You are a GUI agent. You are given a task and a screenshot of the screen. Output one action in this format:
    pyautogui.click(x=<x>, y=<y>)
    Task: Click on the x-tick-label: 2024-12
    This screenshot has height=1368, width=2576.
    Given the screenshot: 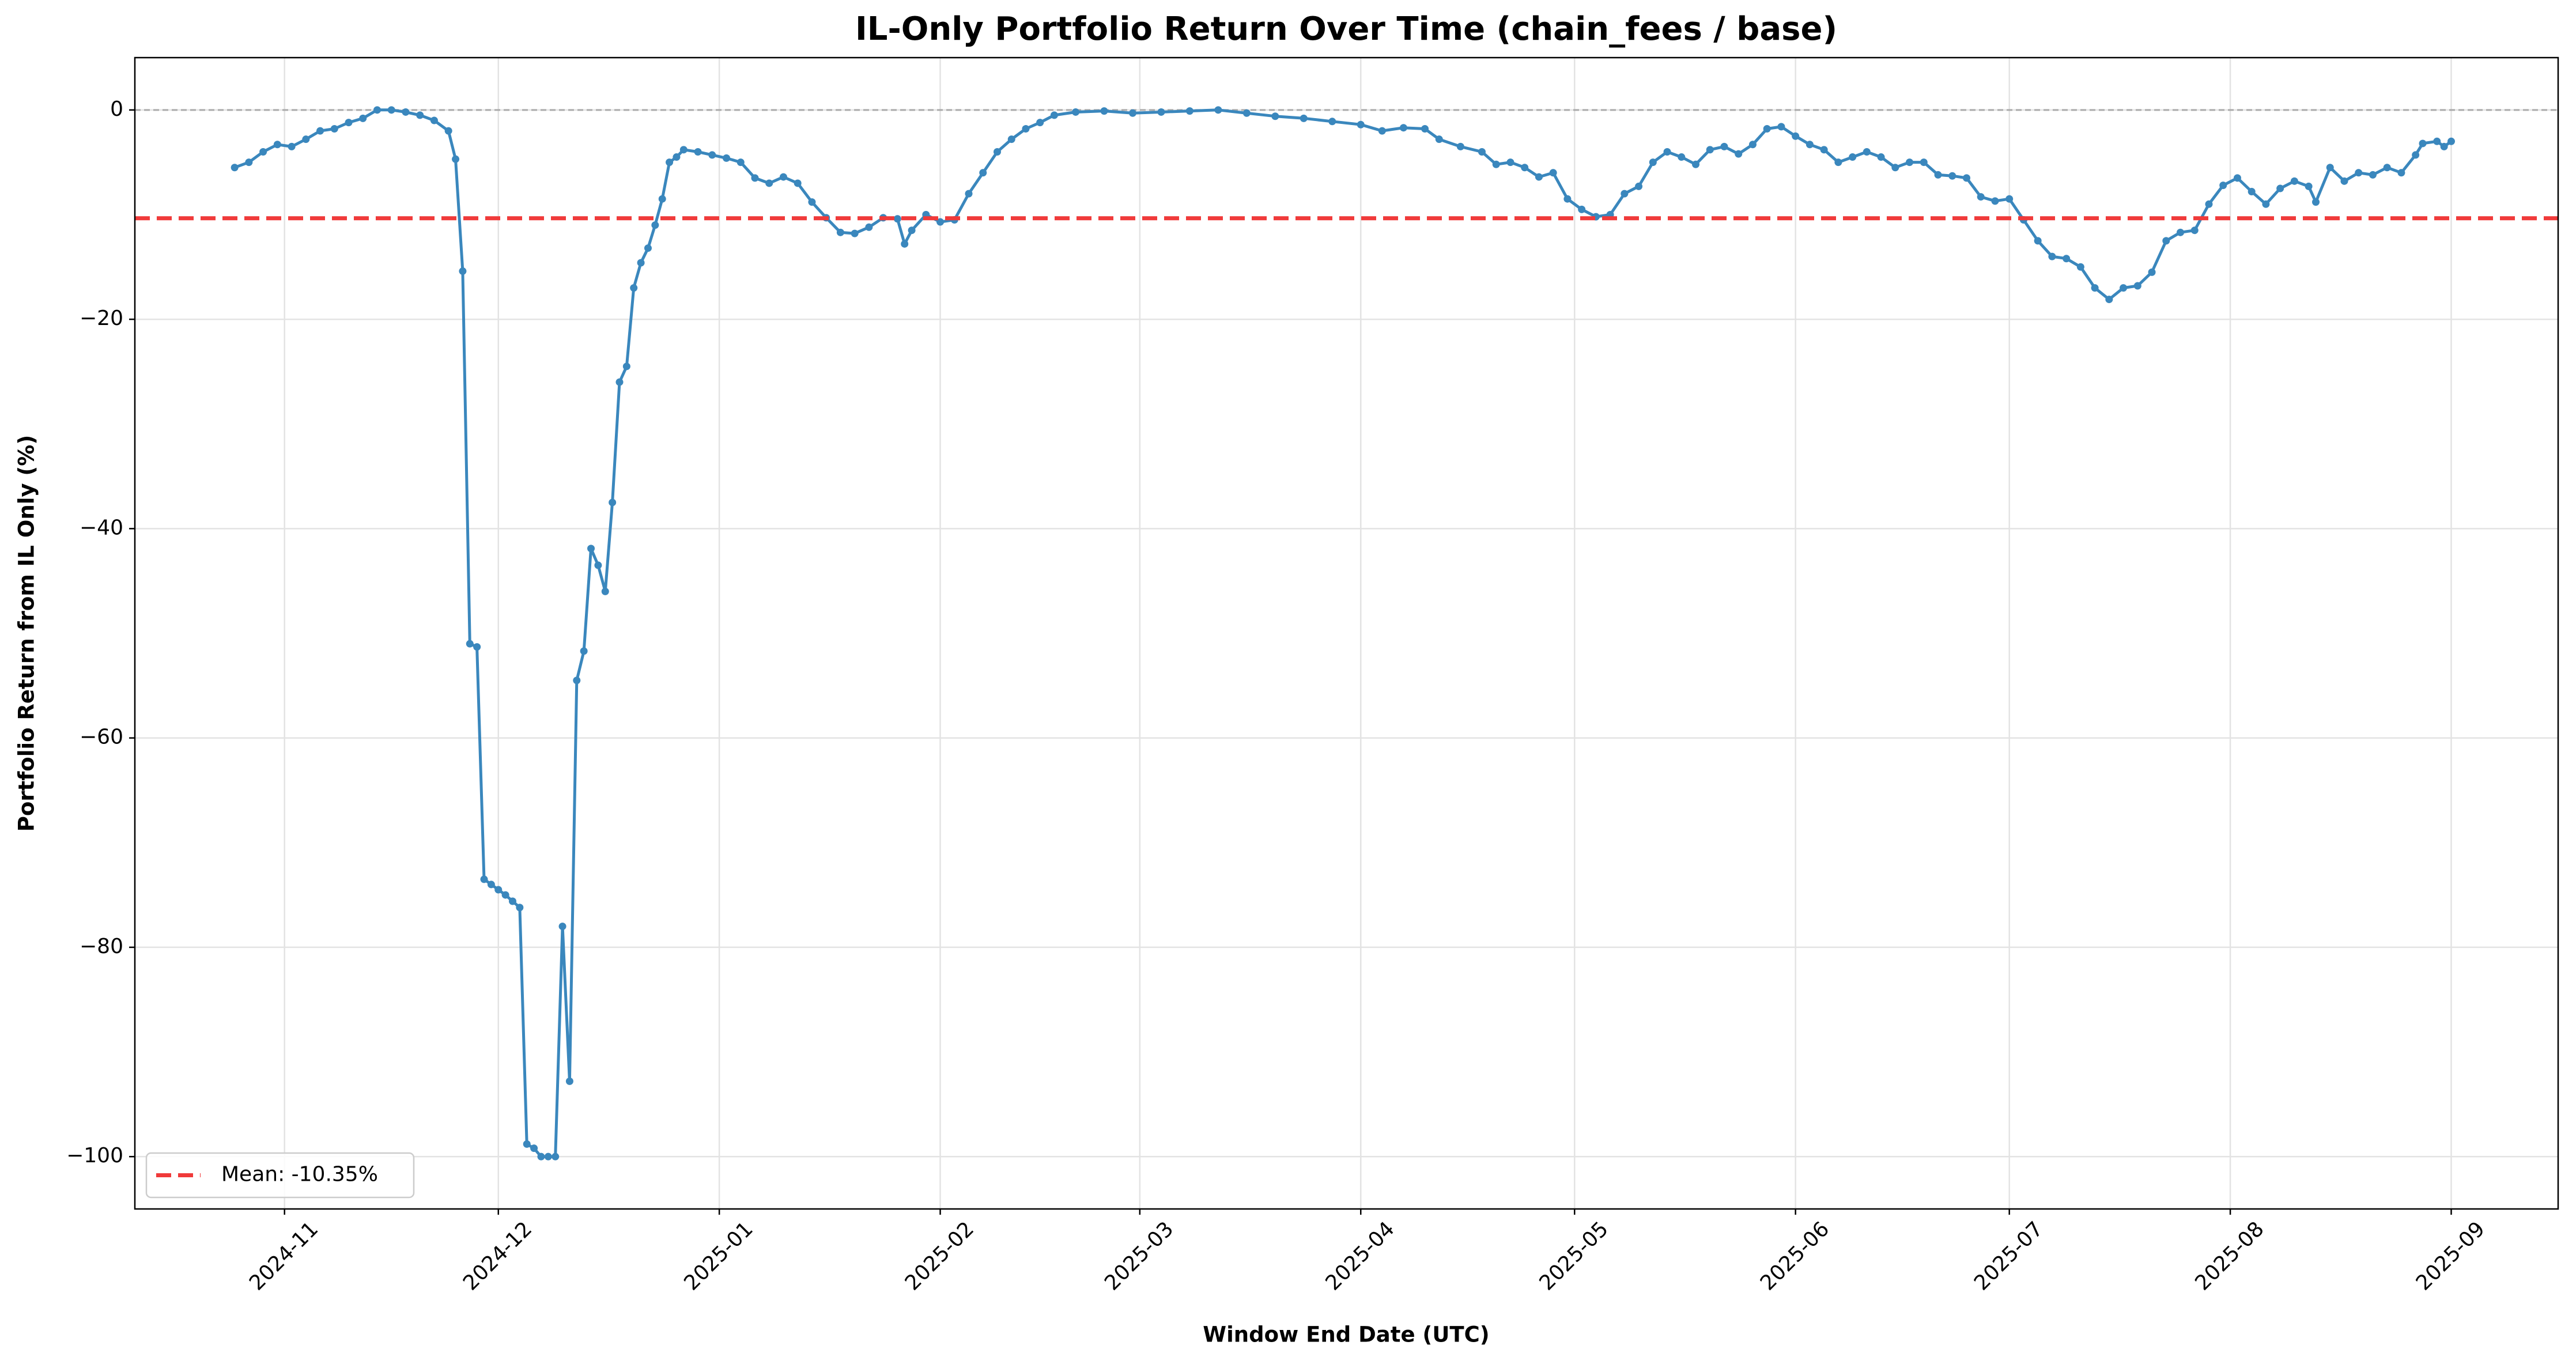 What is the action you would take?
    pyautogui.click(x=498, y=1256)
    